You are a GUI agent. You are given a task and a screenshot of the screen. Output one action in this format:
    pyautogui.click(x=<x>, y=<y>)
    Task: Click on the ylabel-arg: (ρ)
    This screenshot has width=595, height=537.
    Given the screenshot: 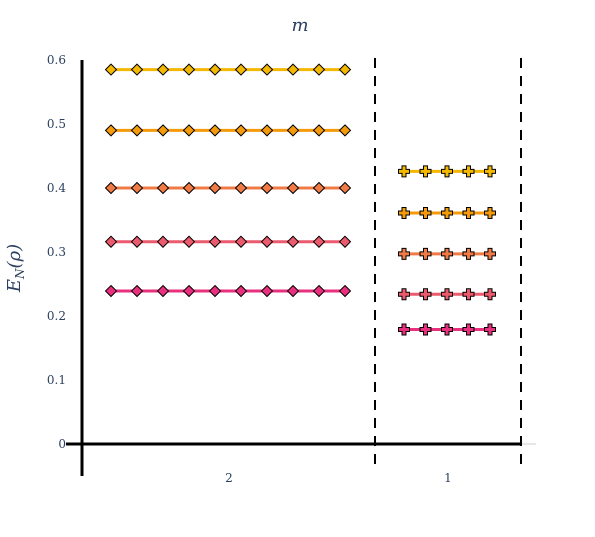 What is the action you would take?
    pyautogui.click(x=14, y=256)
    